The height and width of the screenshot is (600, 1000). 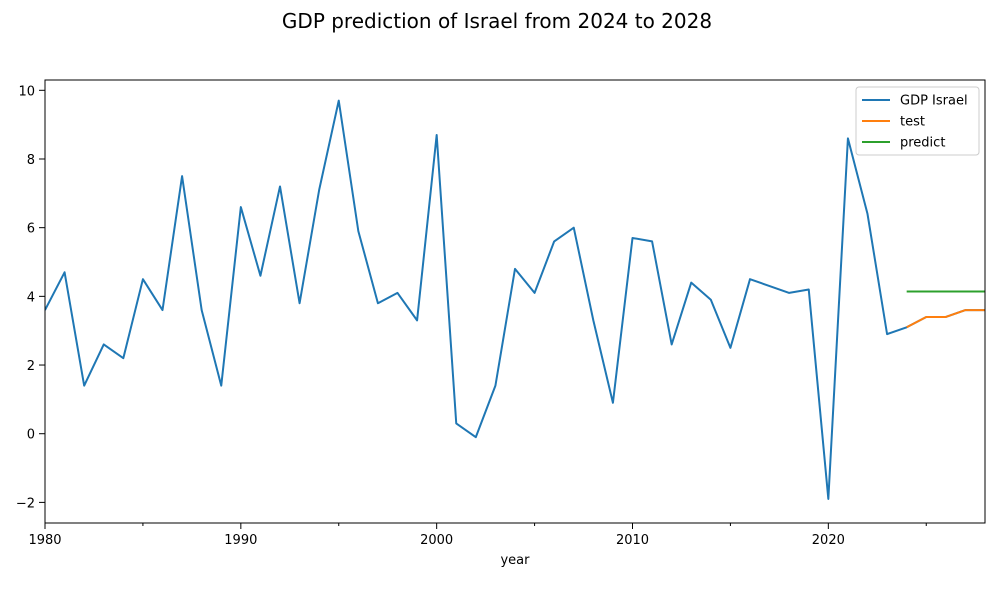 I want to click on legend-label-predict: predict, so click(x=922, y=143).